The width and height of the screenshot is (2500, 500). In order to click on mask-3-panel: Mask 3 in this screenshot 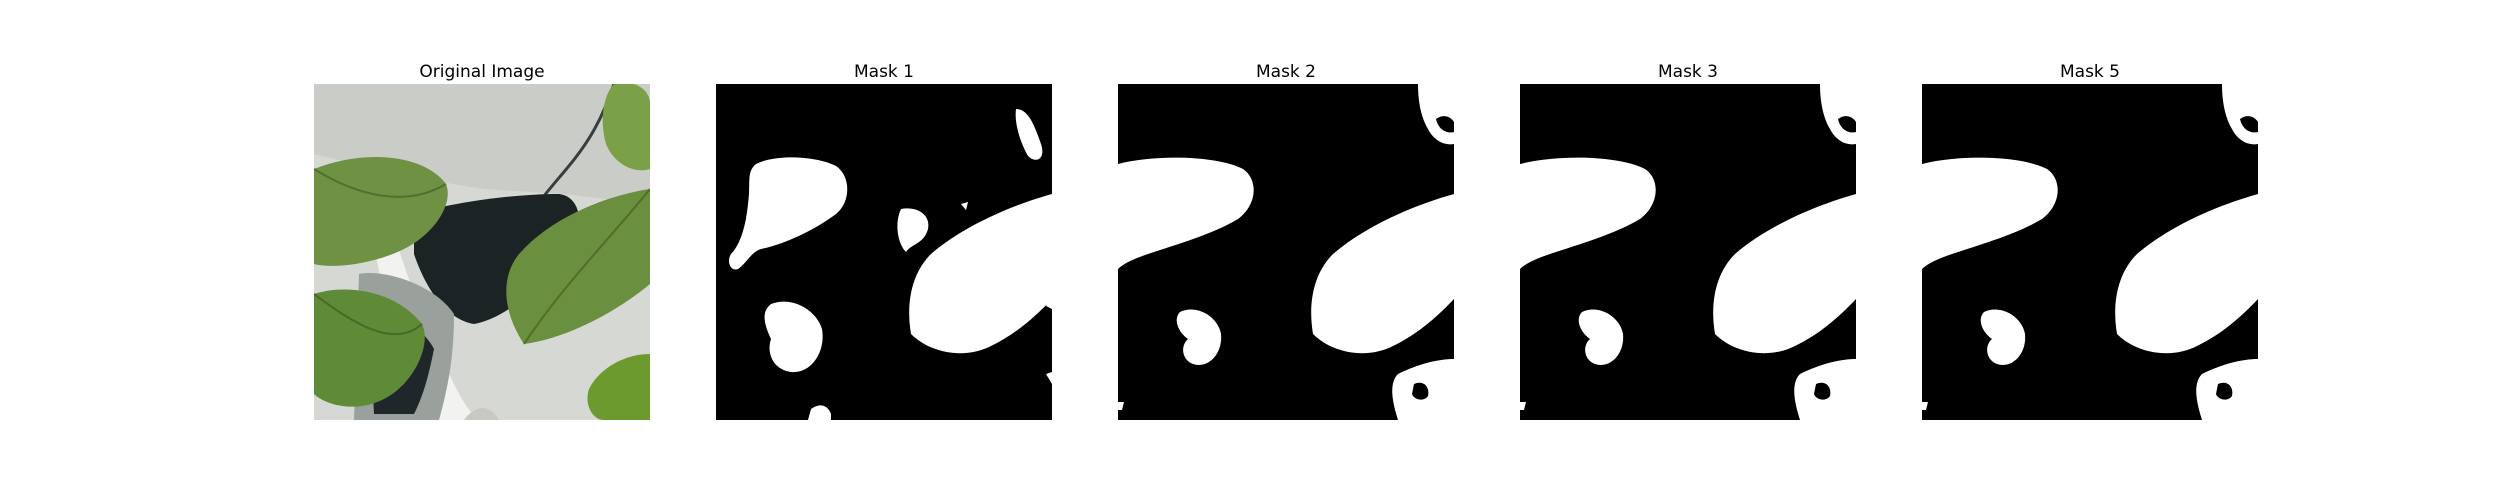, I will do `click(1688, 240)`.